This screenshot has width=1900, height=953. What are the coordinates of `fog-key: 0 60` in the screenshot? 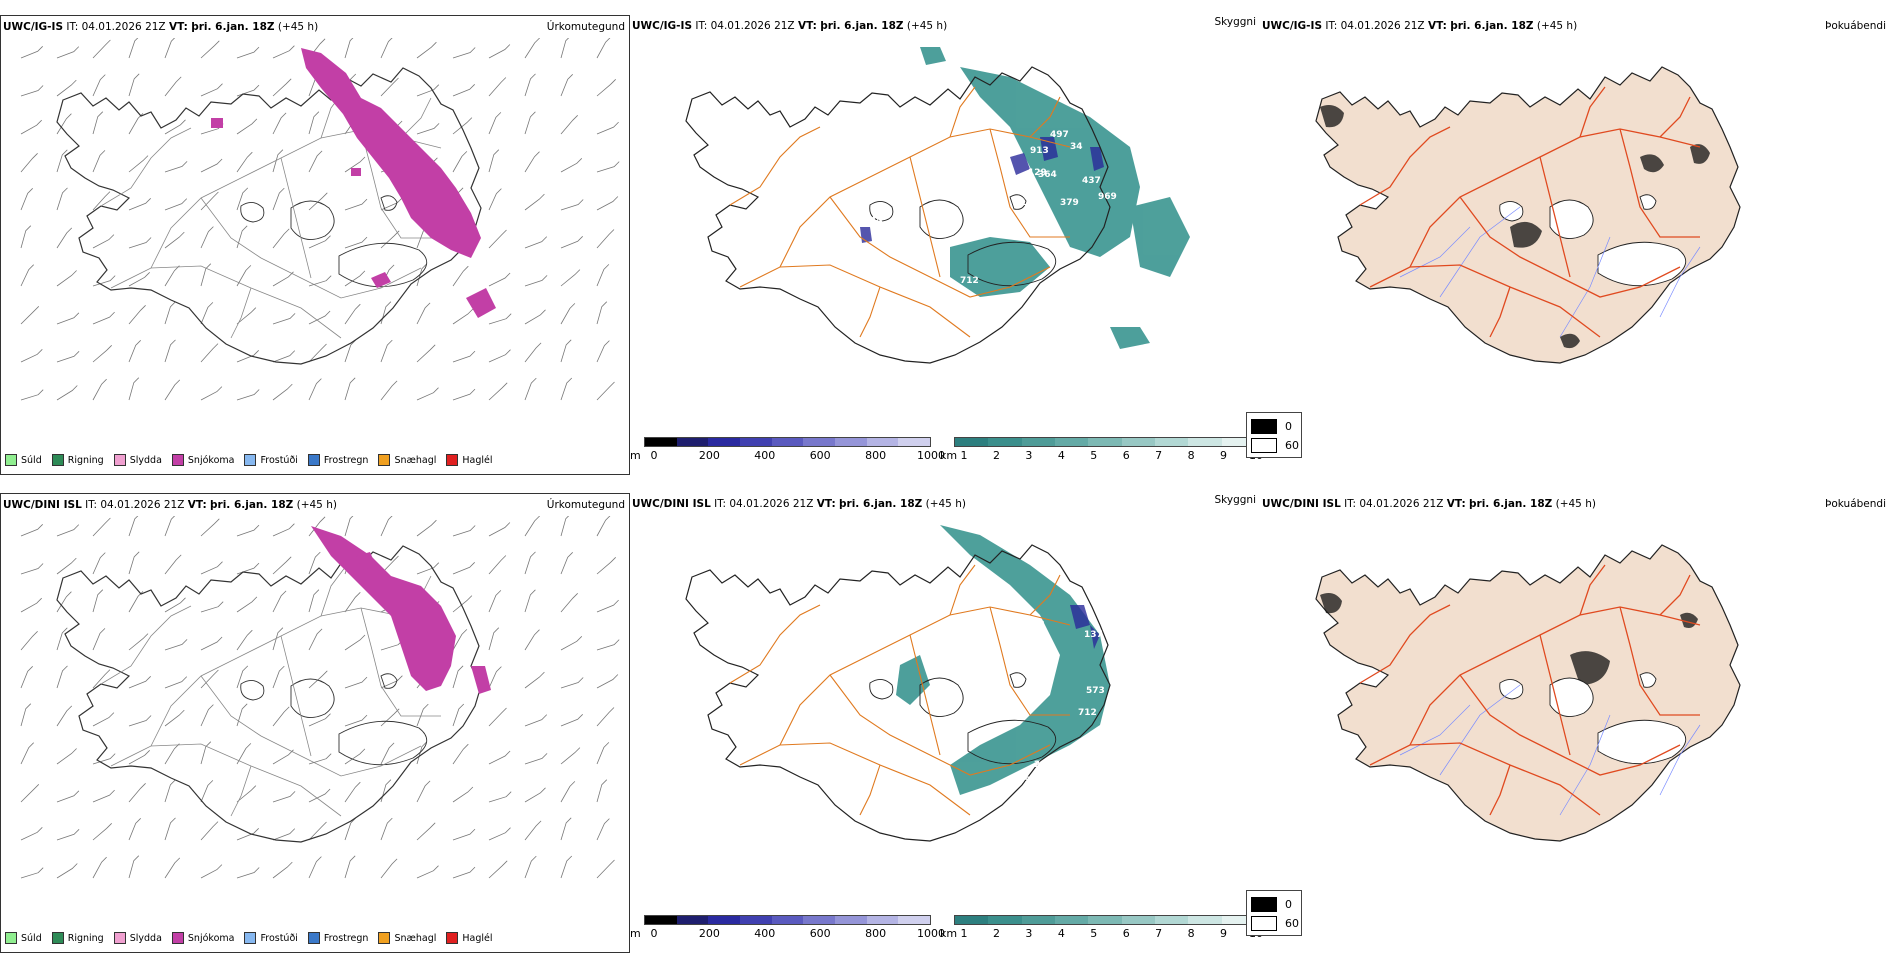 It's located at (1274, 435).